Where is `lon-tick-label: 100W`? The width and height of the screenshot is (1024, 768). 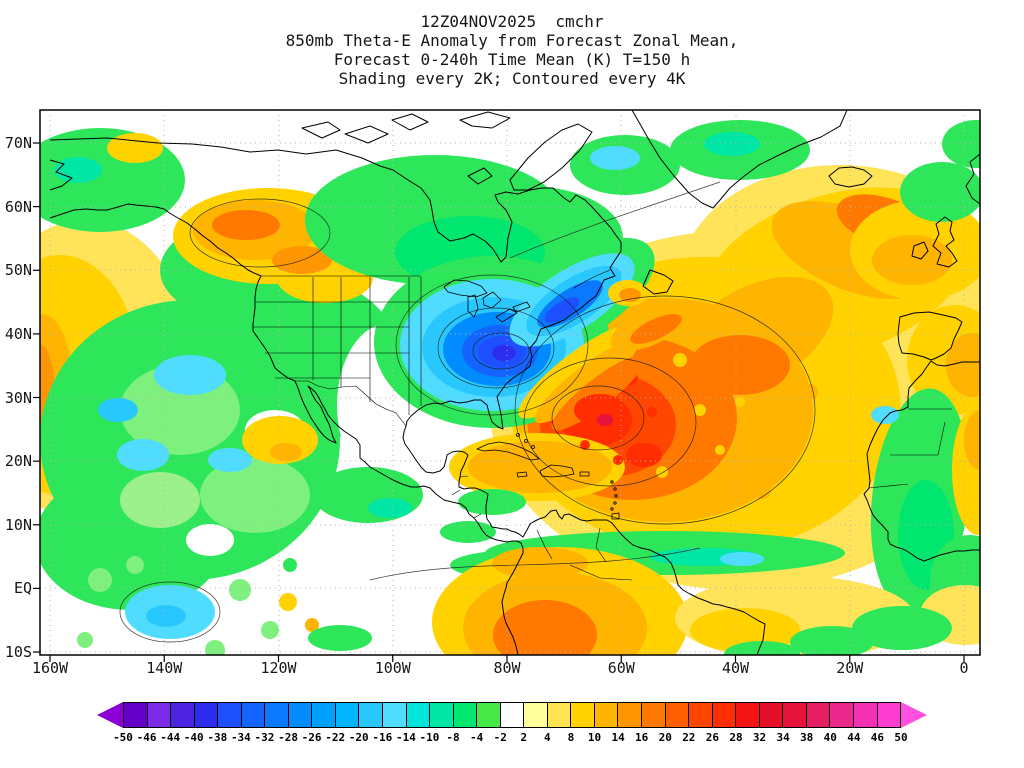 lon-tick-label: 100W is located at coordinates (392, 668).